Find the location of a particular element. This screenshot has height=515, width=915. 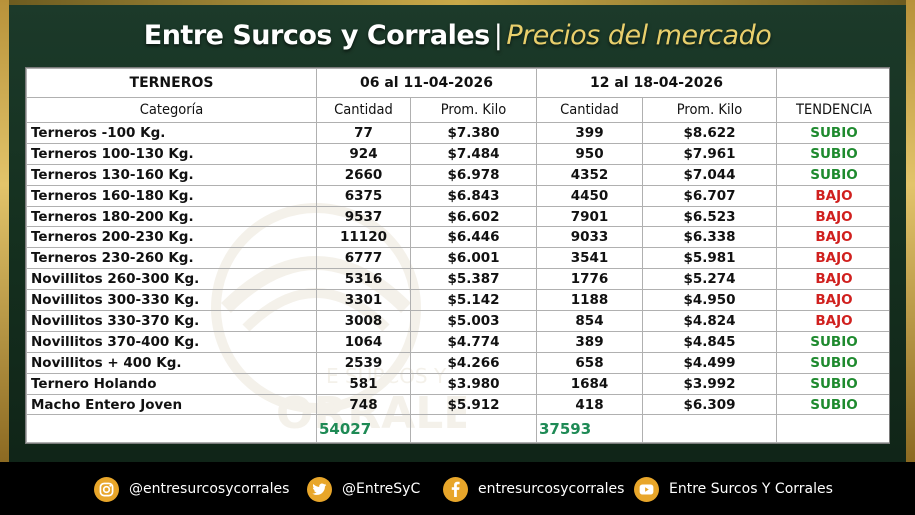

row-prom-2: $3.992 is located at coordinates (709, 383).